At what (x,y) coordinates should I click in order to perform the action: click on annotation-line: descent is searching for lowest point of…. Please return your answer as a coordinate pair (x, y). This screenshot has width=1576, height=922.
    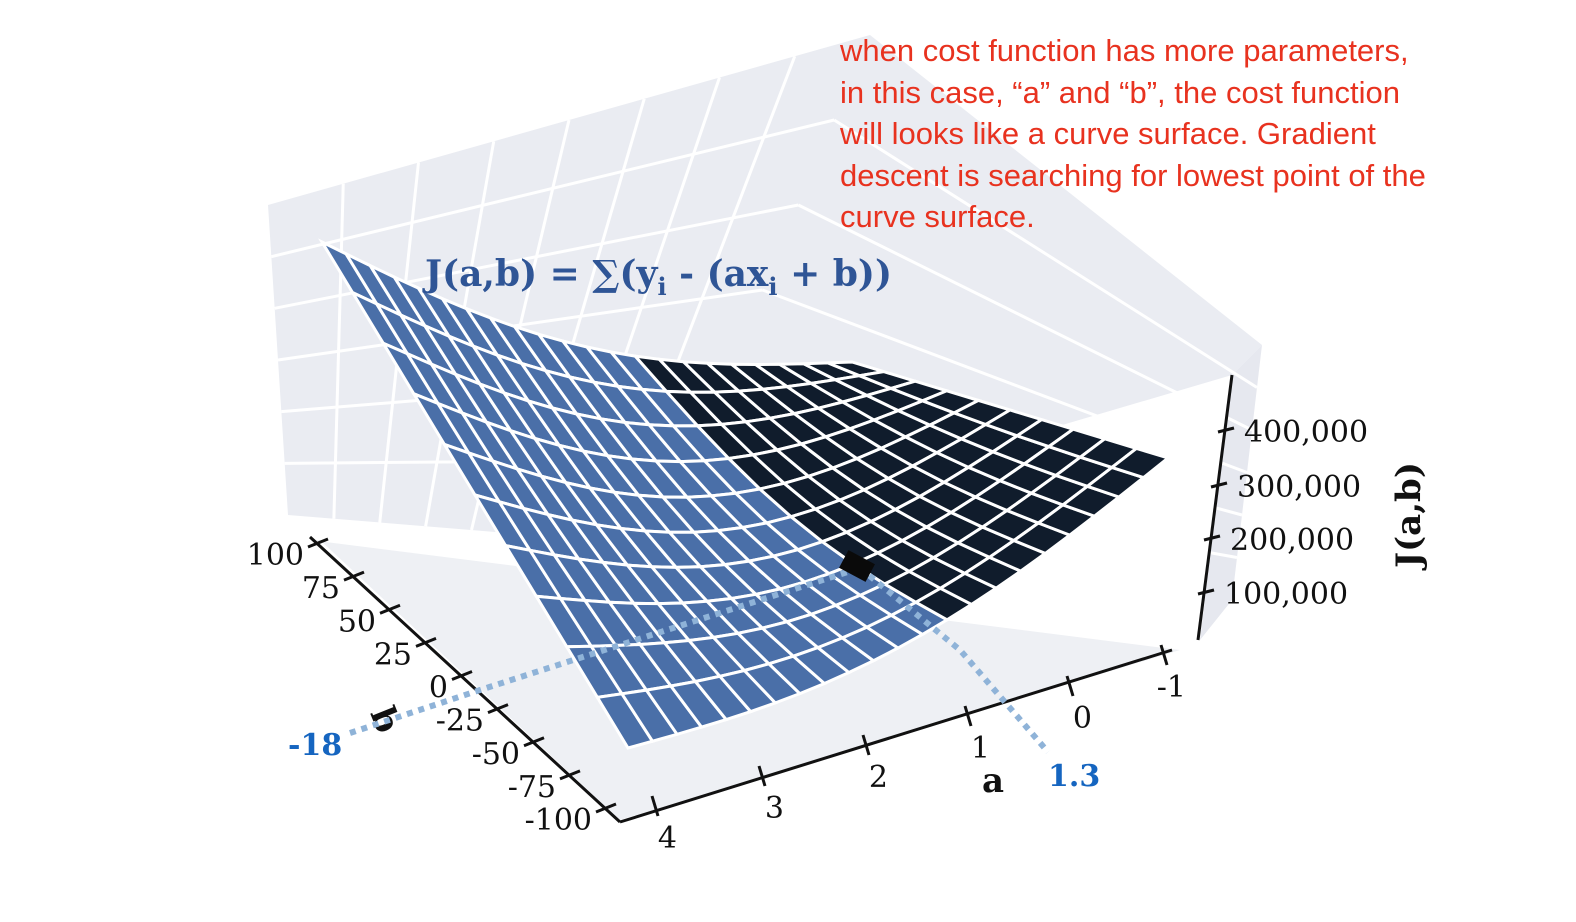
    Looking at the image, I should click on (1133, 175).